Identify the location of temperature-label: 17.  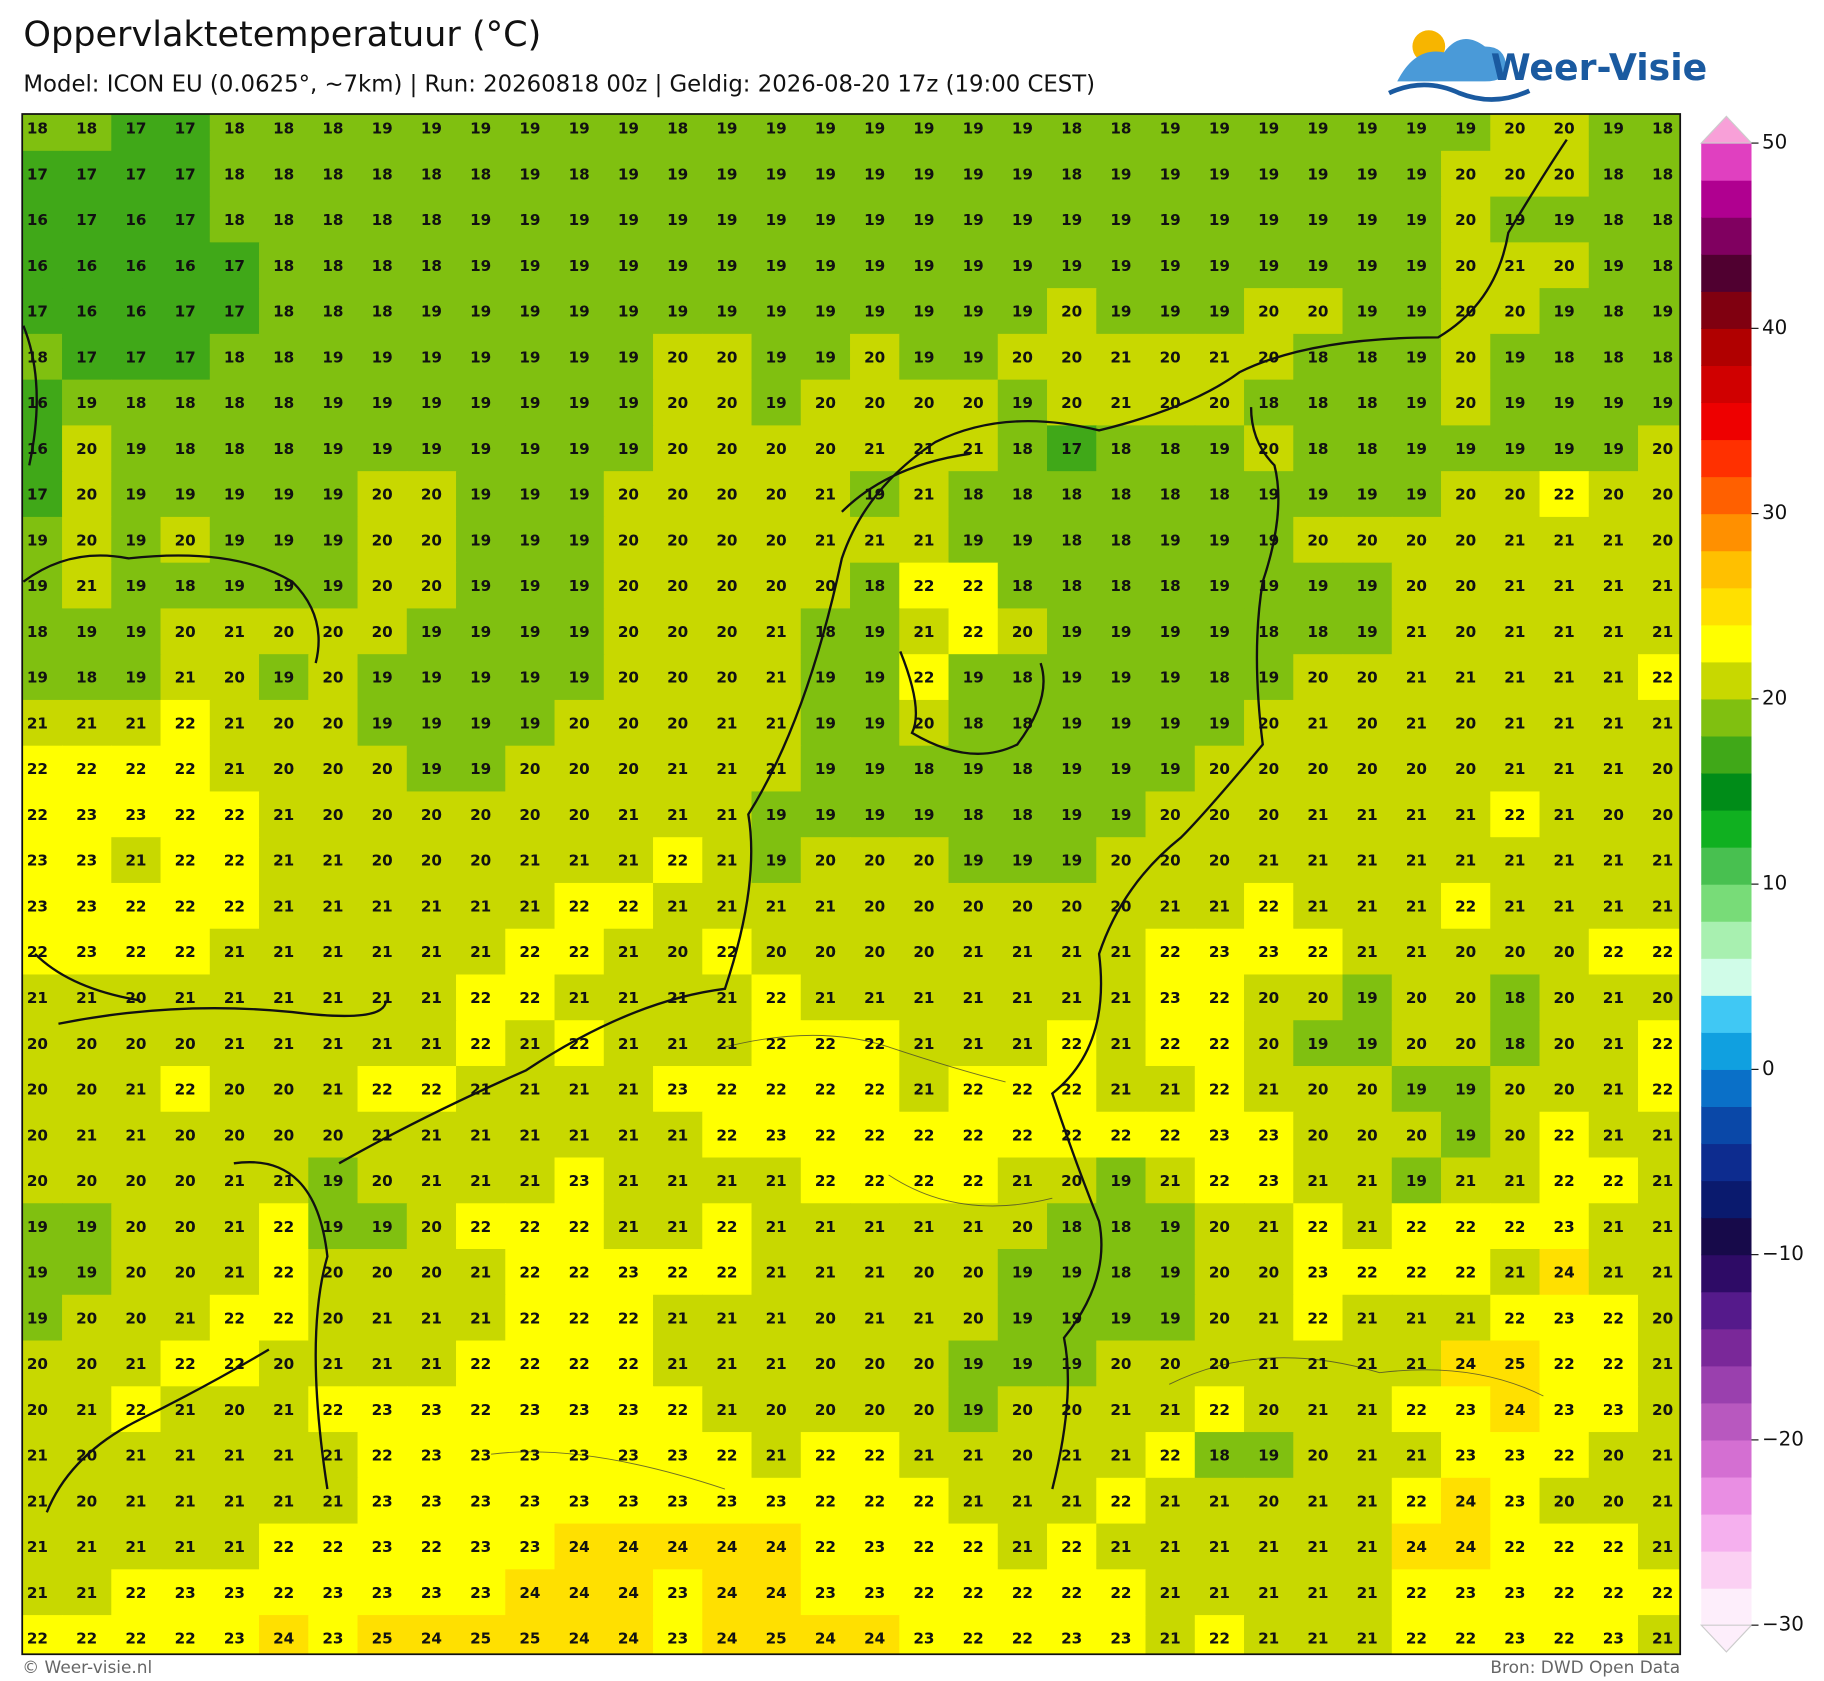
(37, 495).